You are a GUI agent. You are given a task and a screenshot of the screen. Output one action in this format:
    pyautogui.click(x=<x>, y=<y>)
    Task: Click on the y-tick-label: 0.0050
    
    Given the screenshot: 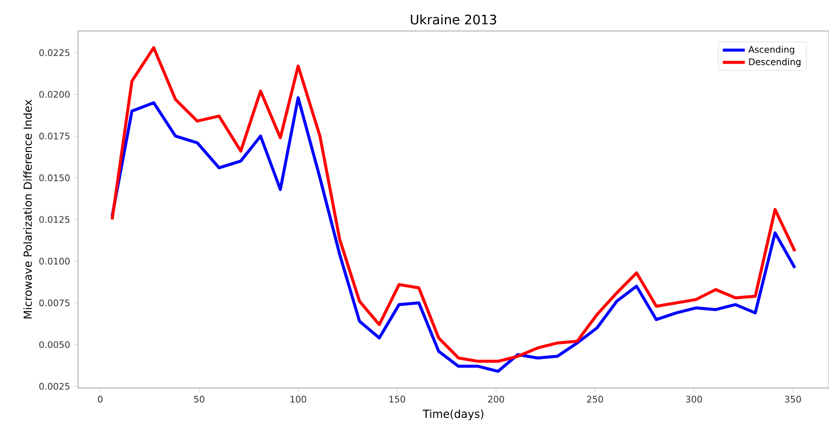 What is the action you would take?
    pyautogui.click(x=54, y=344)
    